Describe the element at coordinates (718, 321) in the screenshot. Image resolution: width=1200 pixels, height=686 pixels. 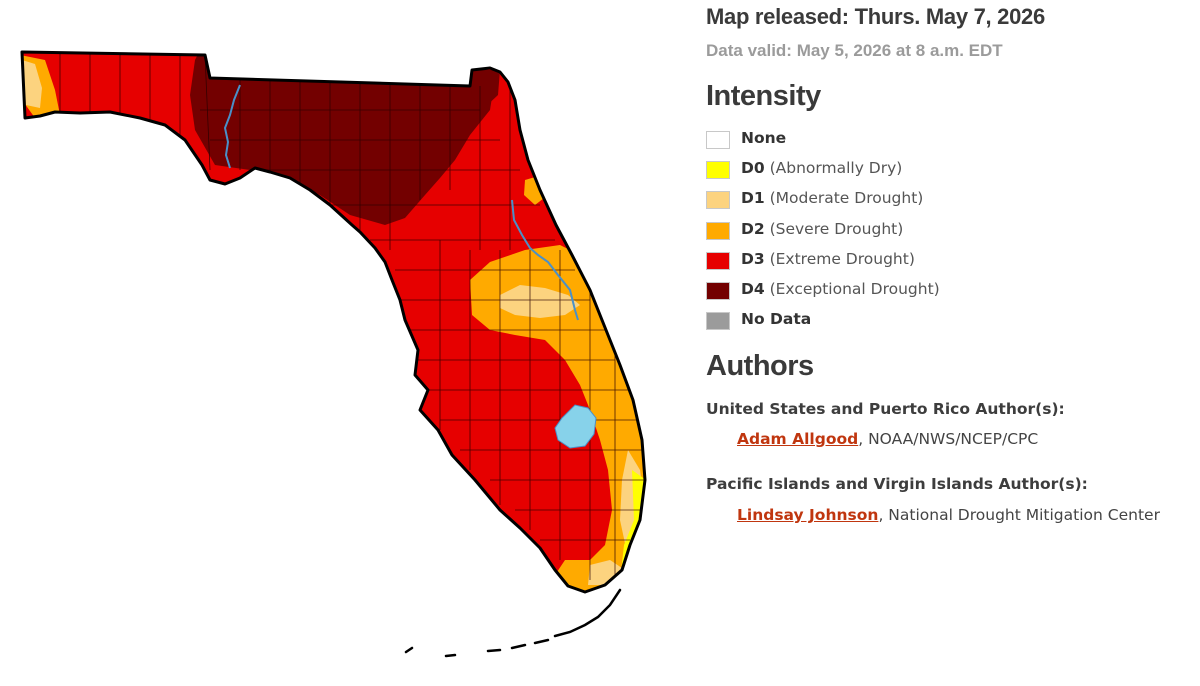
I see `legend-swatch-no-data` at that location.